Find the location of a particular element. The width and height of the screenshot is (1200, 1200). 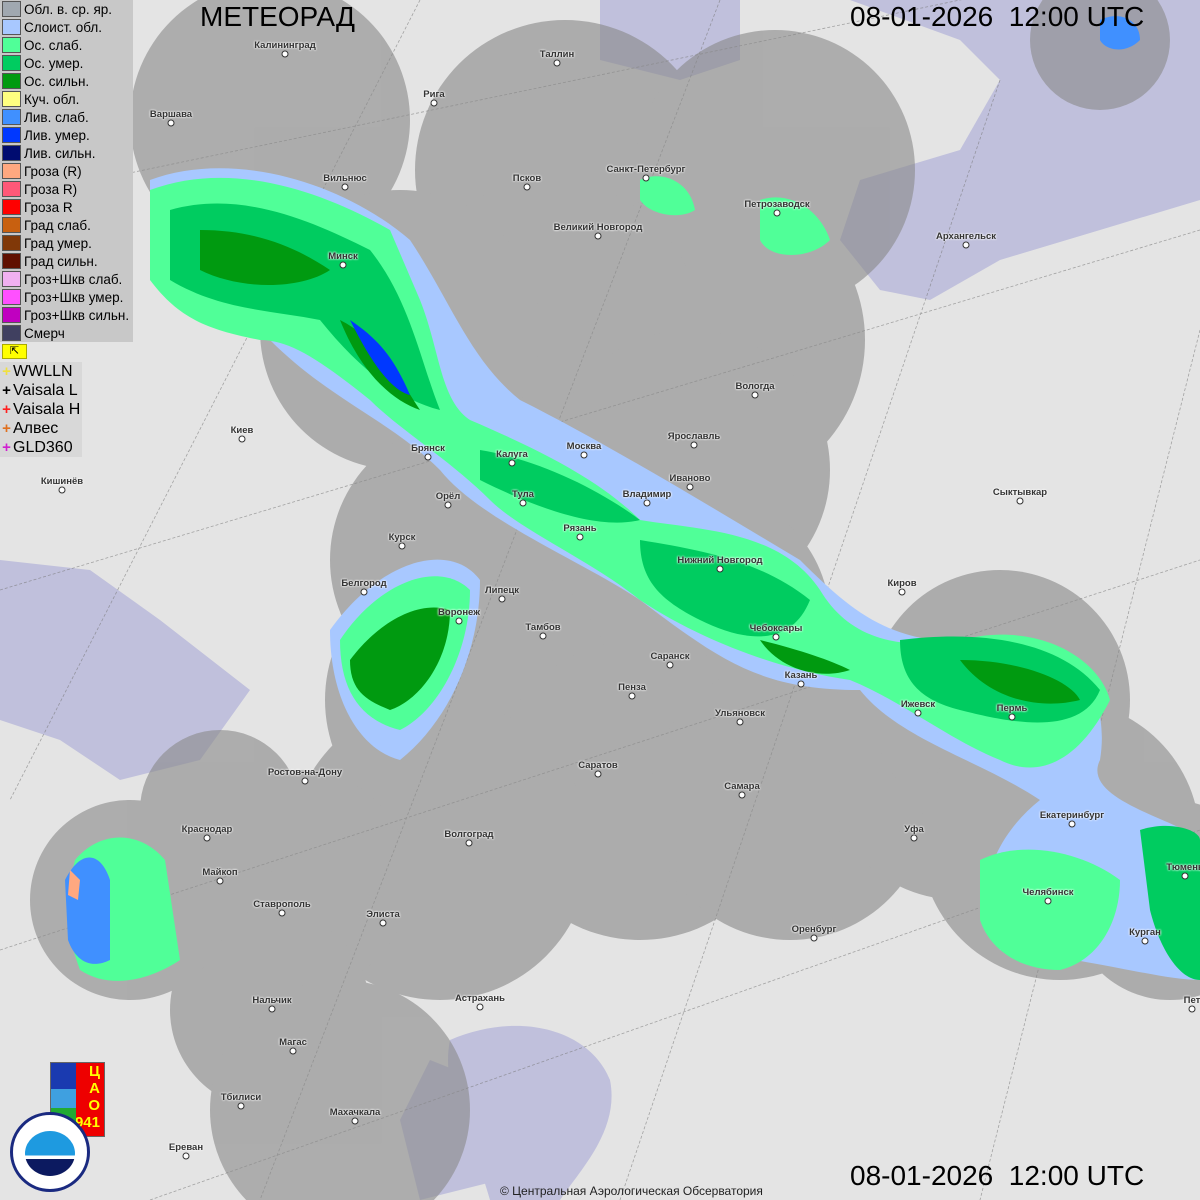

city-label: Курск is located at coordinates (402, 537).